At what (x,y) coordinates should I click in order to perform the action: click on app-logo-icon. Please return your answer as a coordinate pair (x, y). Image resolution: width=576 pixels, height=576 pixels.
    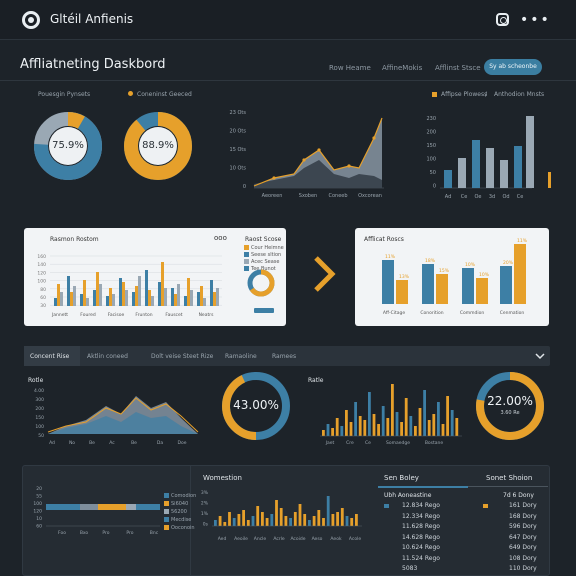
    Looking at the image, I should click on (31, 20).